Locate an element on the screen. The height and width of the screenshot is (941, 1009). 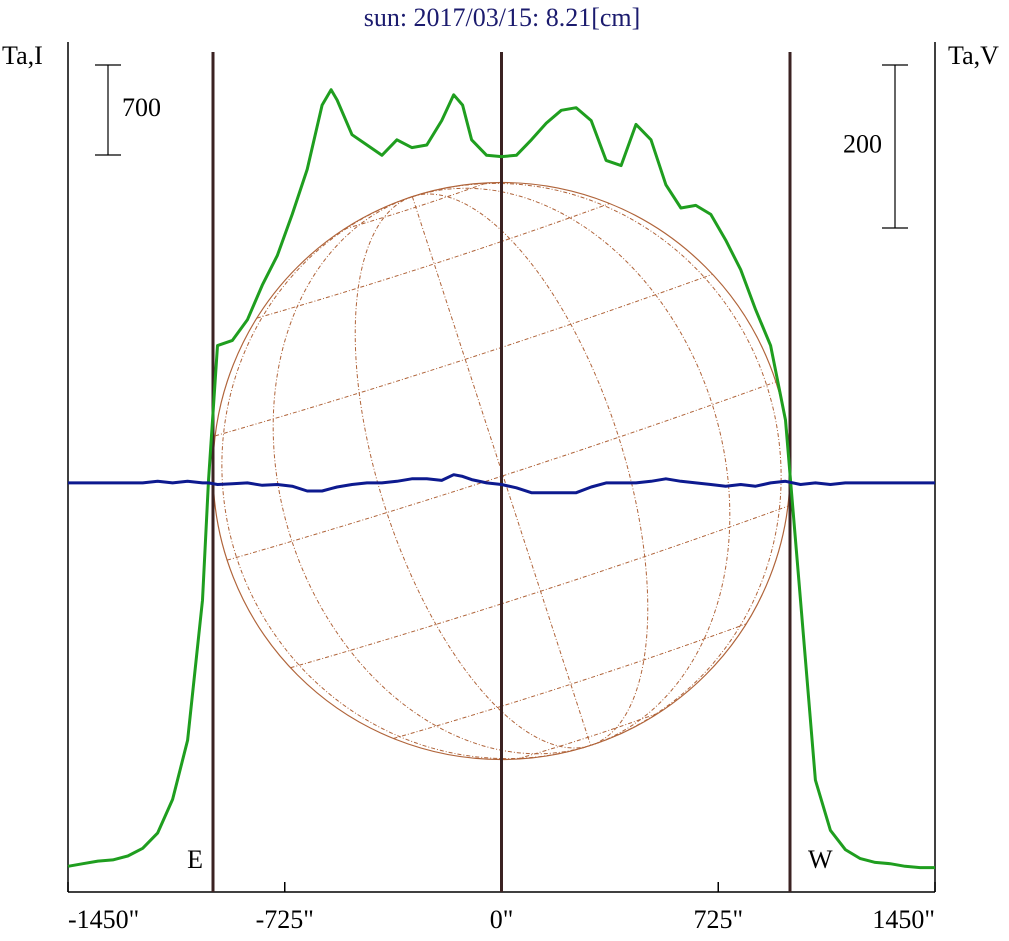
x-tick-label: 725" is located at coordinates (718, 919).